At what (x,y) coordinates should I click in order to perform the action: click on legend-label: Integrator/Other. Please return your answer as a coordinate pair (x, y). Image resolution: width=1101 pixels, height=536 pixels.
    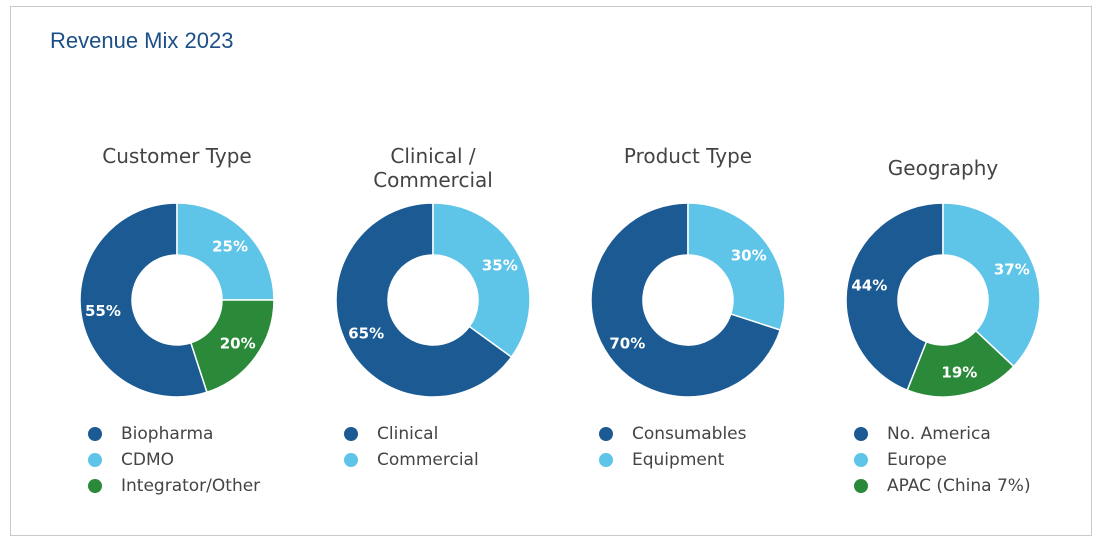
    Looking at the image, I should click on (190, 486).